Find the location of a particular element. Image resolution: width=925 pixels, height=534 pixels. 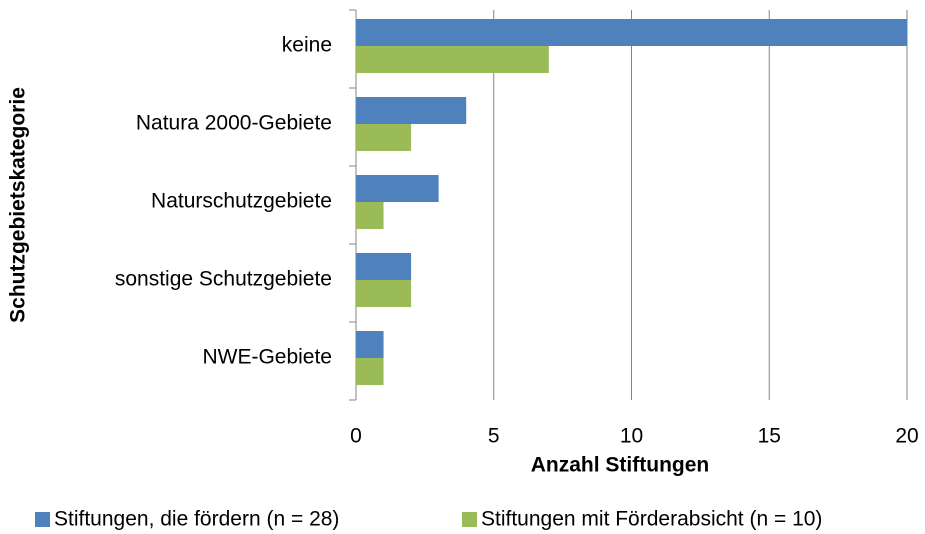

y-tick-label: Natura 2000-Gebiete is located at coordinates (234, 123).